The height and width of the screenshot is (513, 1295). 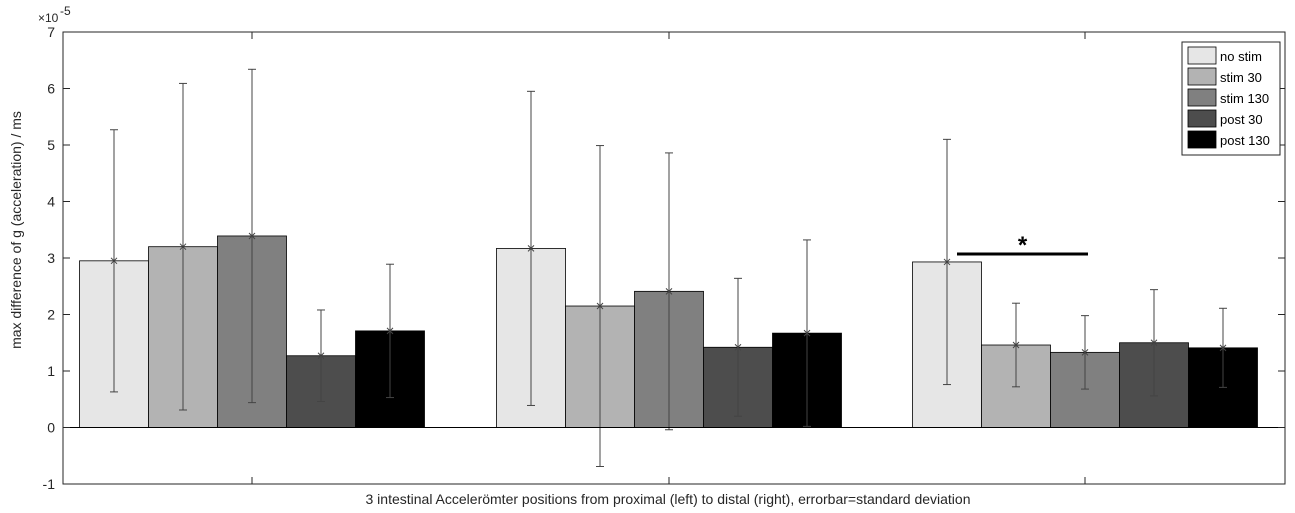 I want to click on legend: no stim stim 30 stim 130 post 30 post 130, so click(x=1231, y=98).